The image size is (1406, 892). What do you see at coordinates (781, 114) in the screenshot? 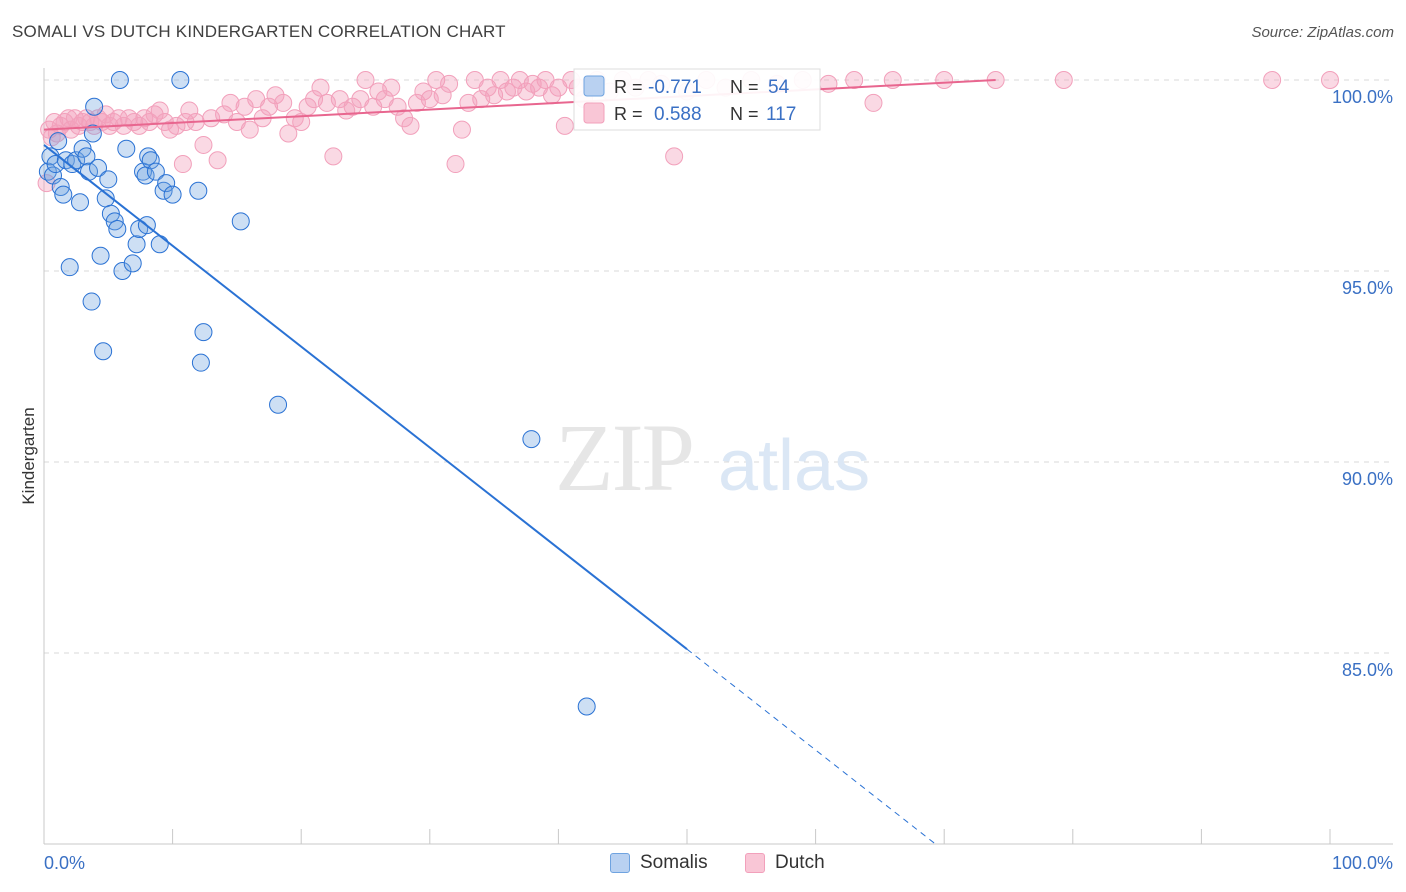
I see `legend-dutch-n-value: 117` at bounding box center [781, 114].